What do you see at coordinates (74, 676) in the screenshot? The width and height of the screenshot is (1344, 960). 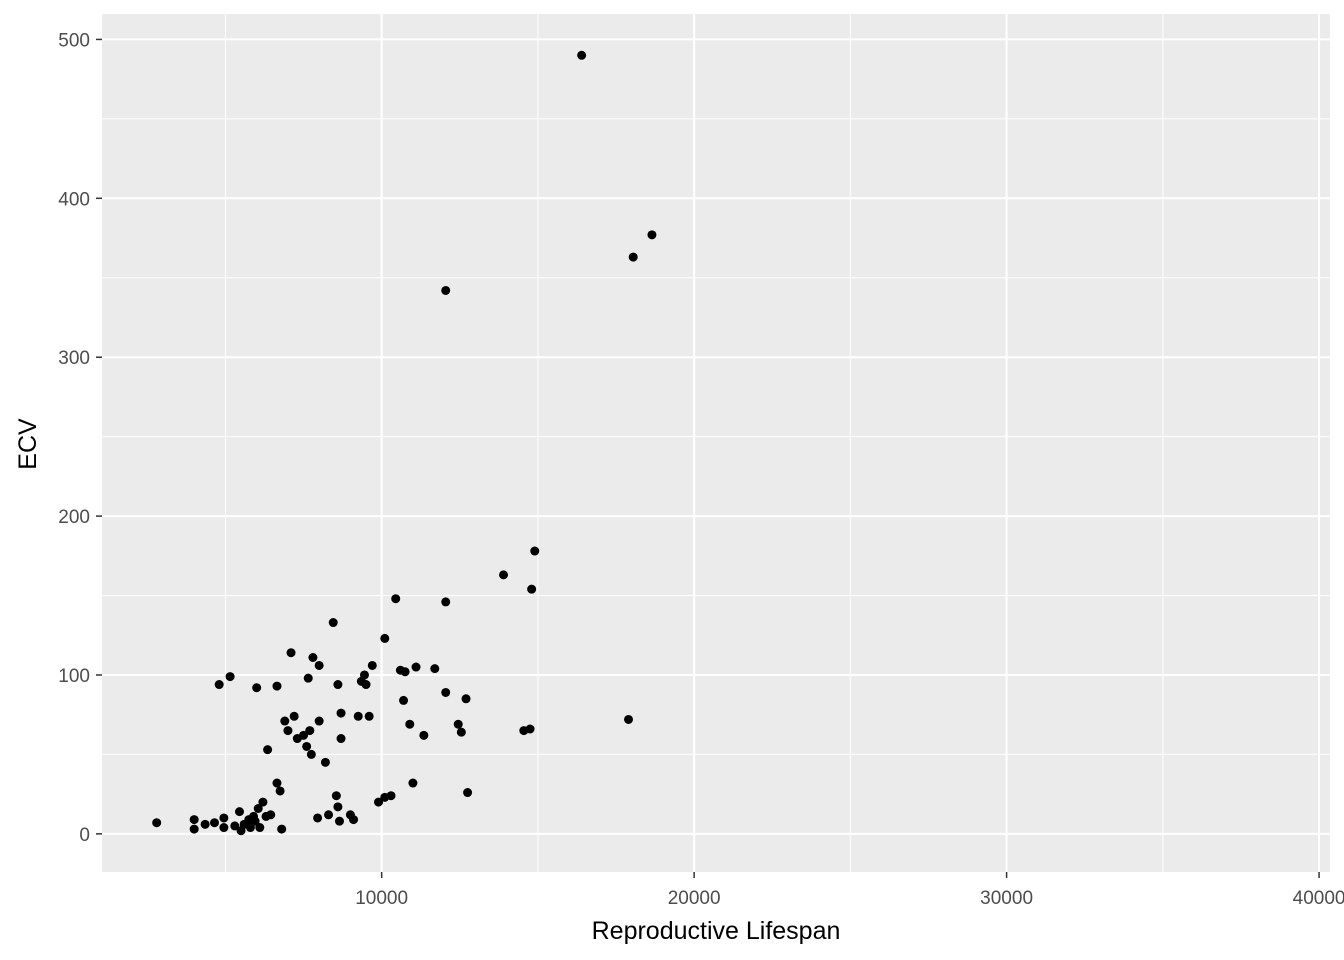 I see `y-tick-label: 100` at bounding box center [74, 676].